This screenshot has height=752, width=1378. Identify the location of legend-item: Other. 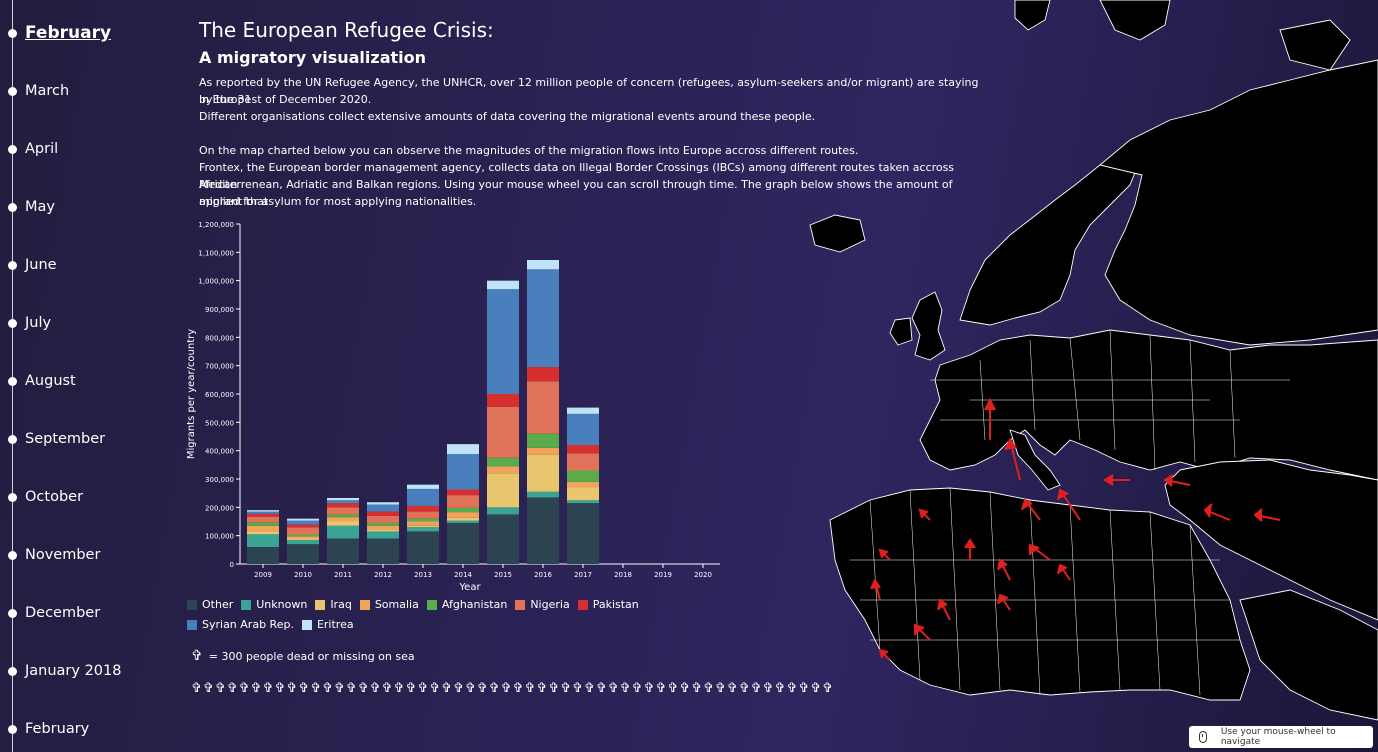
(210, 604).